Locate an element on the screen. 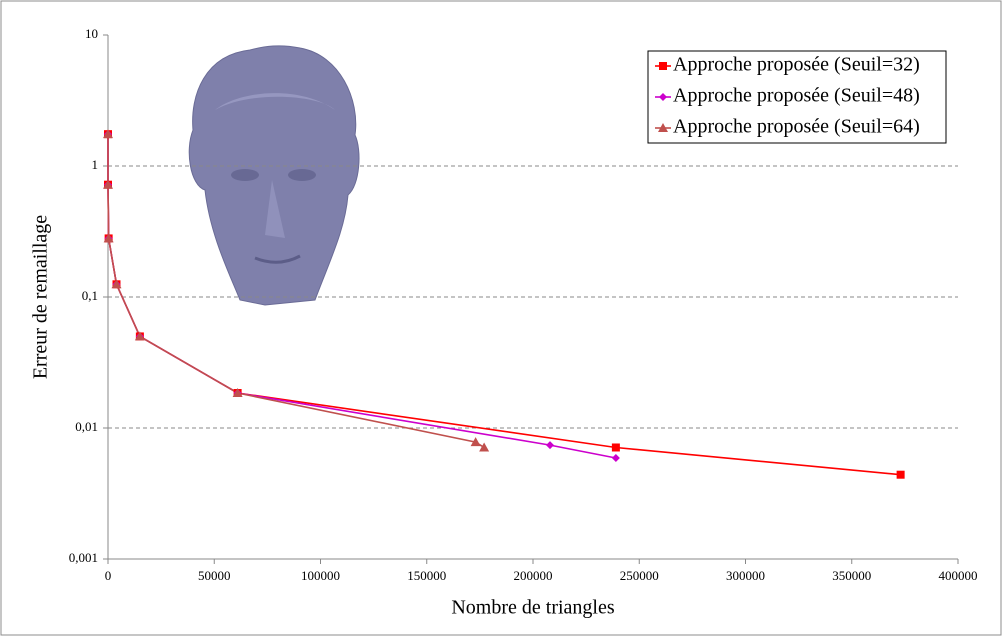 The height and width of the screenshot is (637, 1003). x-tick-label: 350000 is located at coordinates (851, 575).